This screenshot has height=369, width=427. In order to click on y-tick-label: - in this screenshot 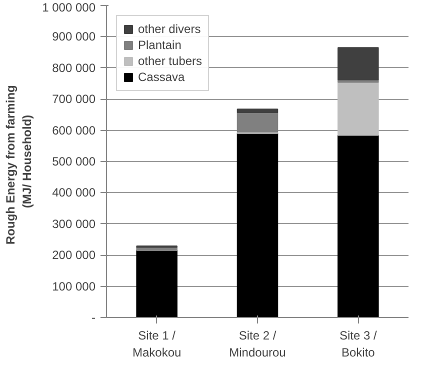, I will do `click(94, 317)`.